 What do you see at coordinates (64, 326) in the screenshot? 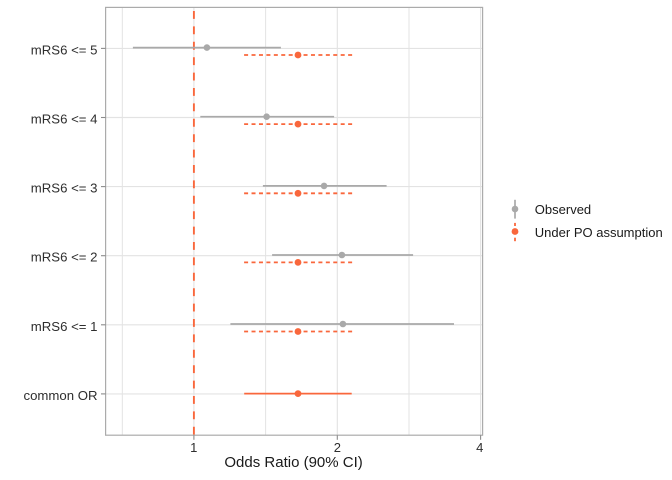
I see `svg-text: mRS6 <= 1` at bounding box center [64, 326].